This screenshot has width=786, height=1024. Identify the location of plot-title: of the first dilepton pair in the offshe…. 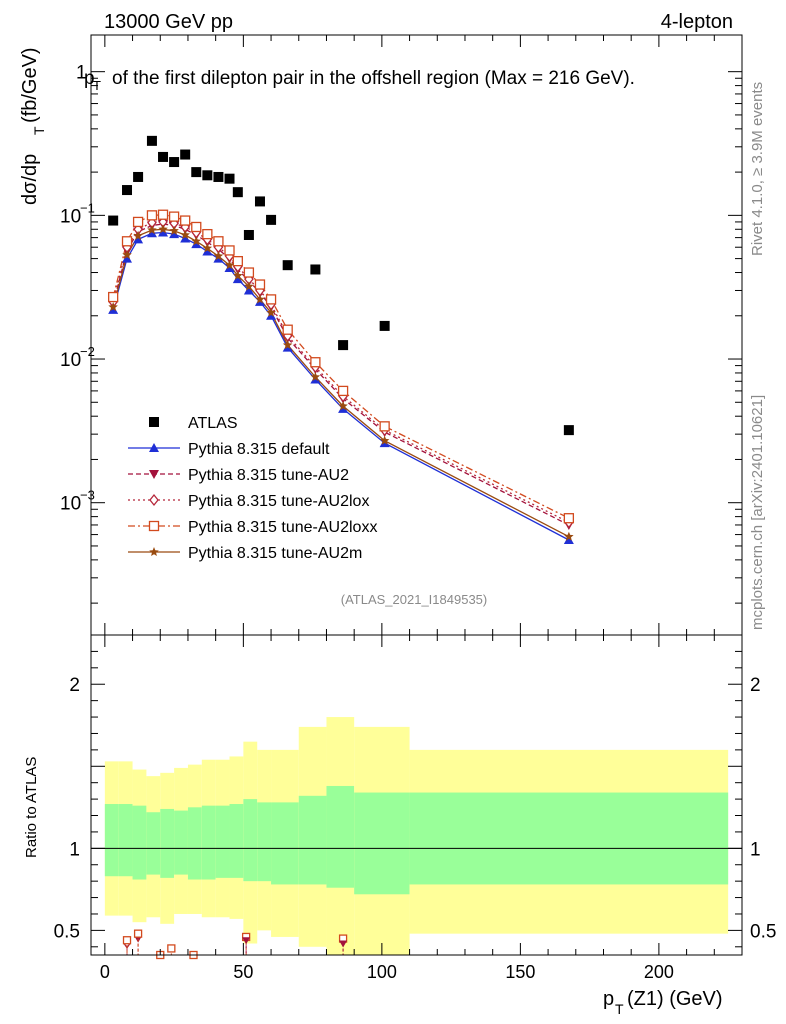
(373, 78).